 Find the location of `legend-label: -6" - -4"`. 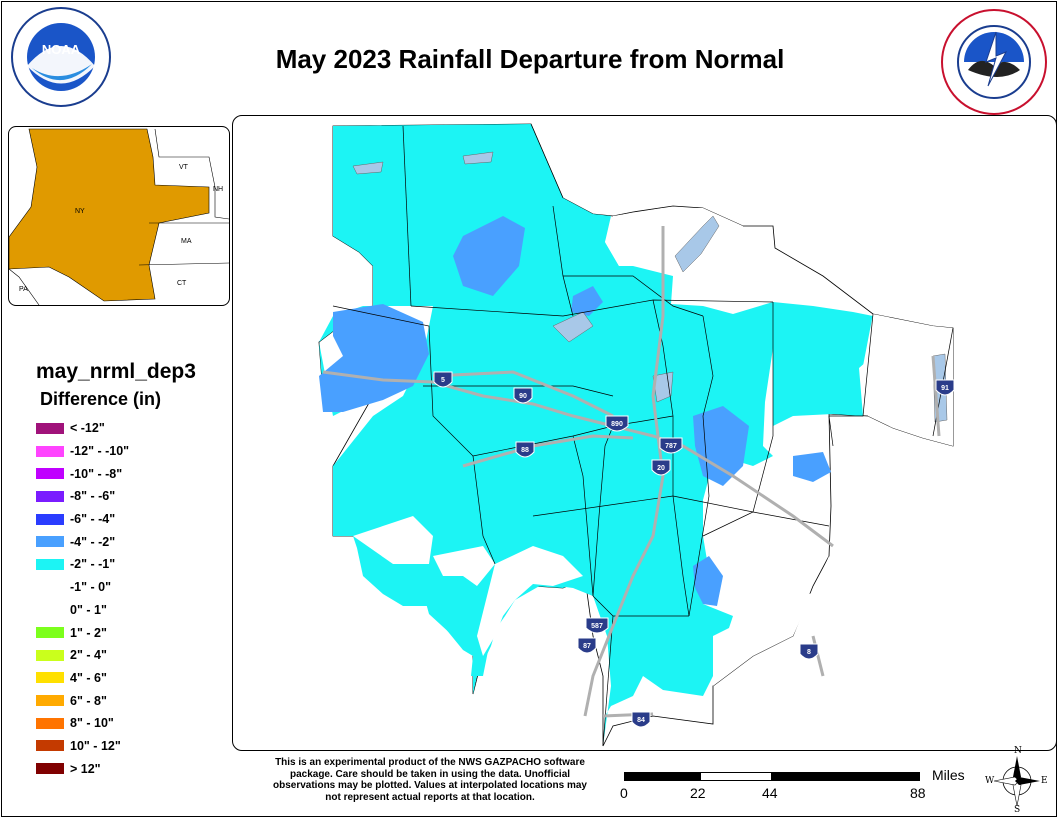

legend-label: -6" - -4" is located at coordinates (93, 519).